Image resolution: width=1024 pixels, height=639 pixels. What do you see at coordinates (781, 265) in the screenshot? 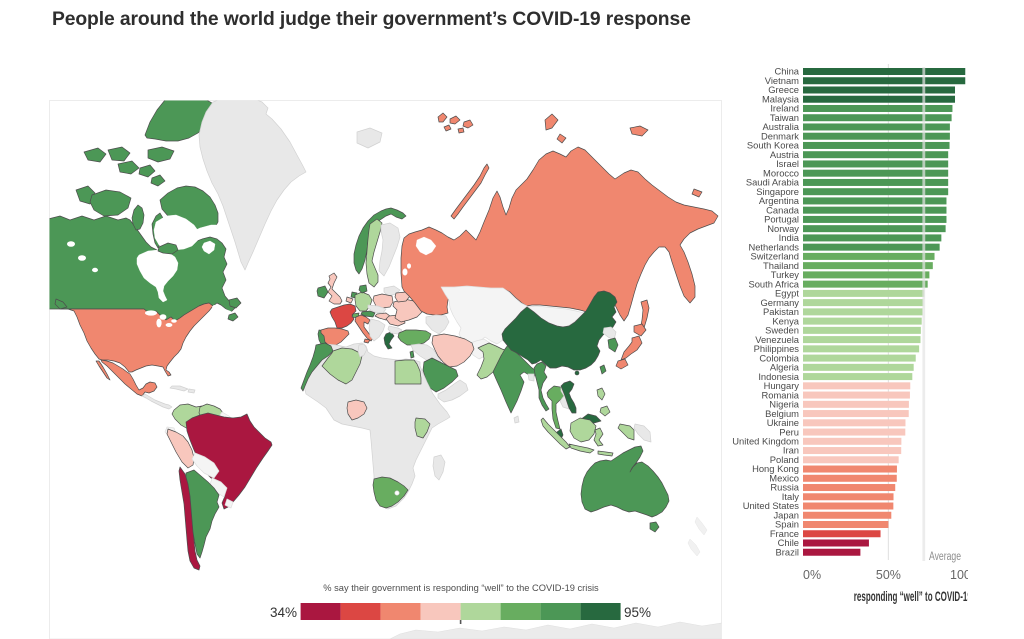
I see `svg-text: Thailand` at bounding box center [781, 265].